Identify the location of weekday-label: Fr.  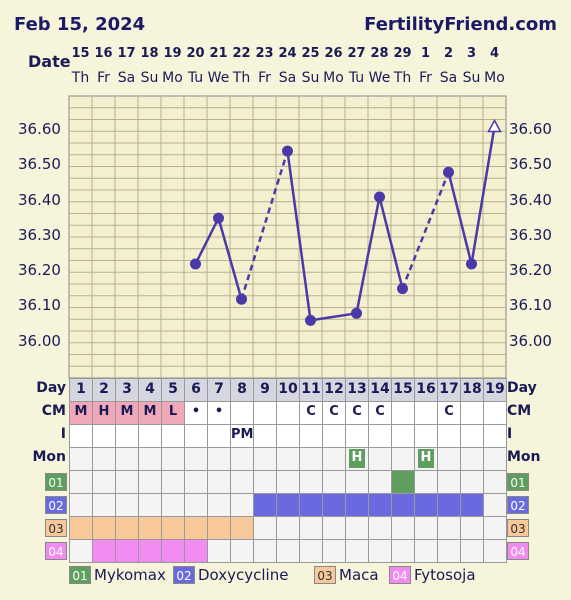
(425, 78).